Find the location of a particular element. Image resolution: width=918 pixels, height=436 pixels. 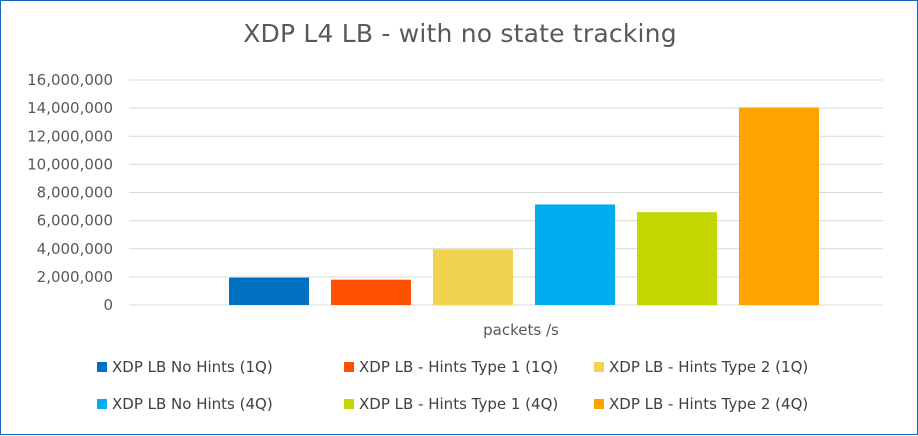

y-tick-label: 6,000,000 is located at coordinates (75, 221).